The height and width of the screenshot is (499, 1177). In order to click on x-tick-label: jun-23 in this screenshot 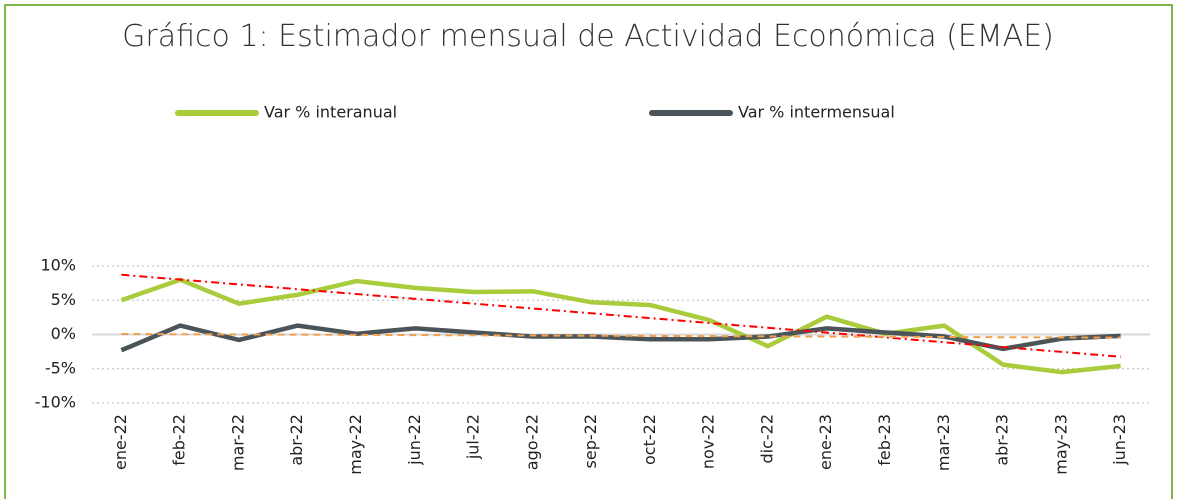, I will do `click(1119, 440)`.